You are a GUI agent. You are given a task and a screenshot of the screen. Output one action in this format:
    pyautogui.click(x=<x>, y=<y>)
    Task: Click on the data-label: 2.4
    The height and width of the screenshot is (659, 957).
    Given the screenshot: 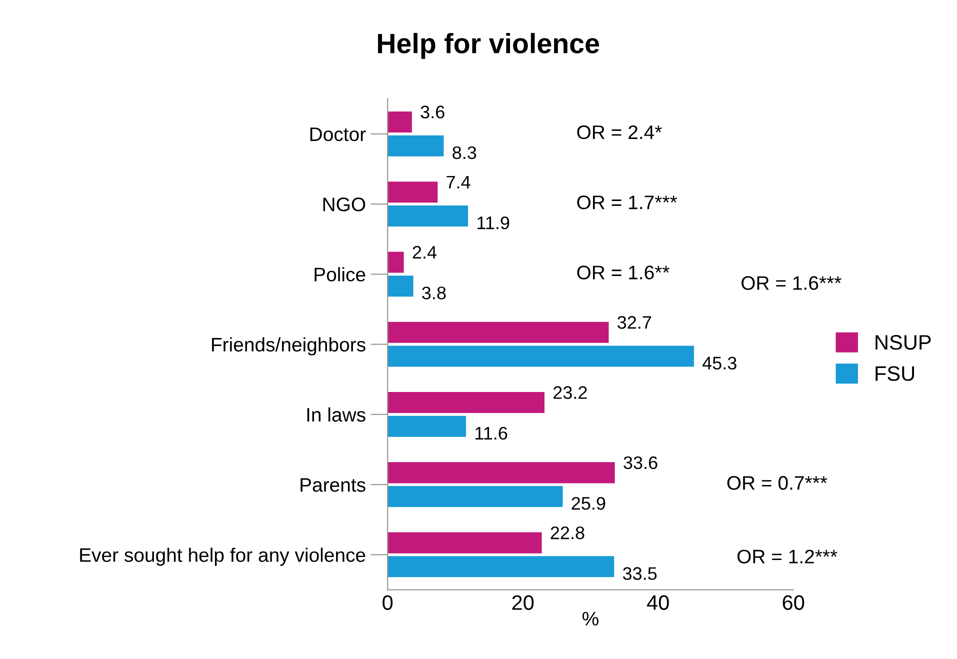 What is the action you would take?
    pyautogui.click(x=424, y=252)
    